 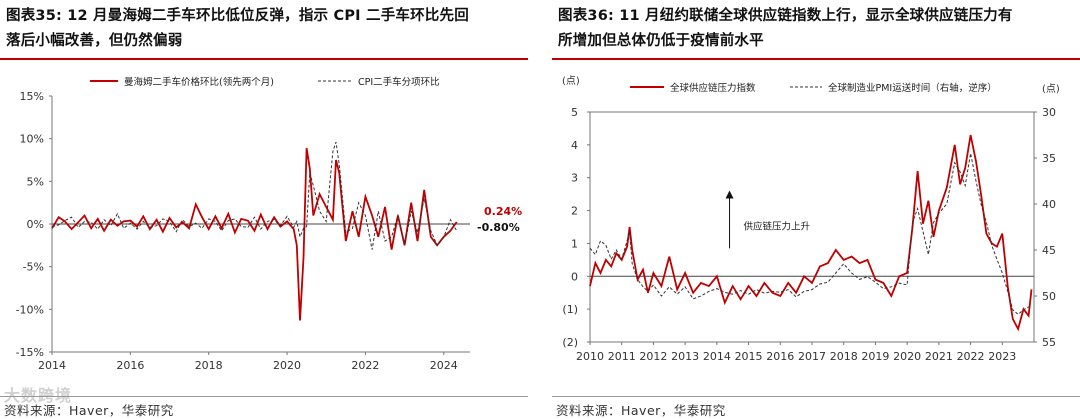 What do you see at coordinates (30, 309) in the screenshot?
I see `y-tick-label: -10%` at bounding box center [30, 309].